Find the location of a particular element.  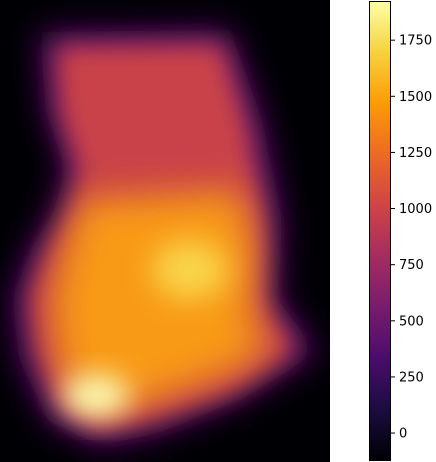

colorbar-tick-label: 1750 is located at coordinates (415, 41).